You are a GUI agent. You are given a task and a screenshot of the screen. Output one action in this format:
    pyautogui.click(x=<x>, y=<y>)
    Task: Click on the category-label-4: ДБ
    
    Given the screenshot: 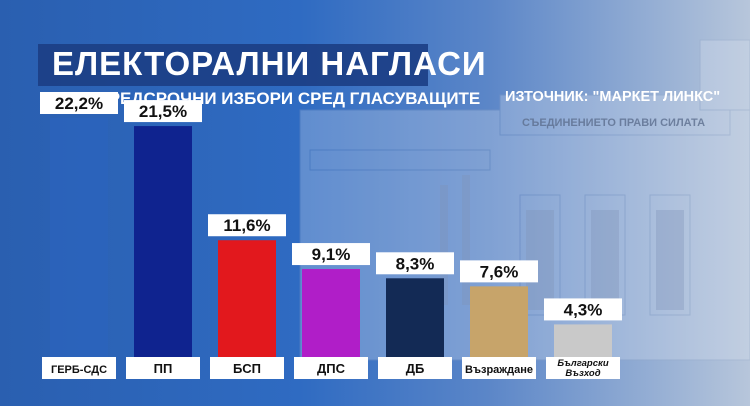 What is the action you would take?
    pyautogui.click(x=415, y=368)
    